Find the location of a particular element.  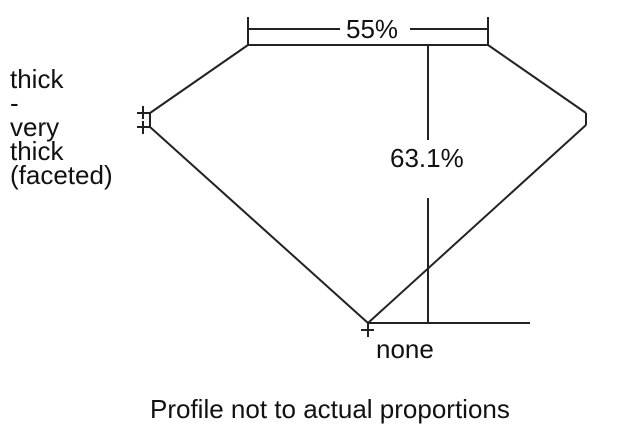

crown-right is located at coordinates (537, 79).